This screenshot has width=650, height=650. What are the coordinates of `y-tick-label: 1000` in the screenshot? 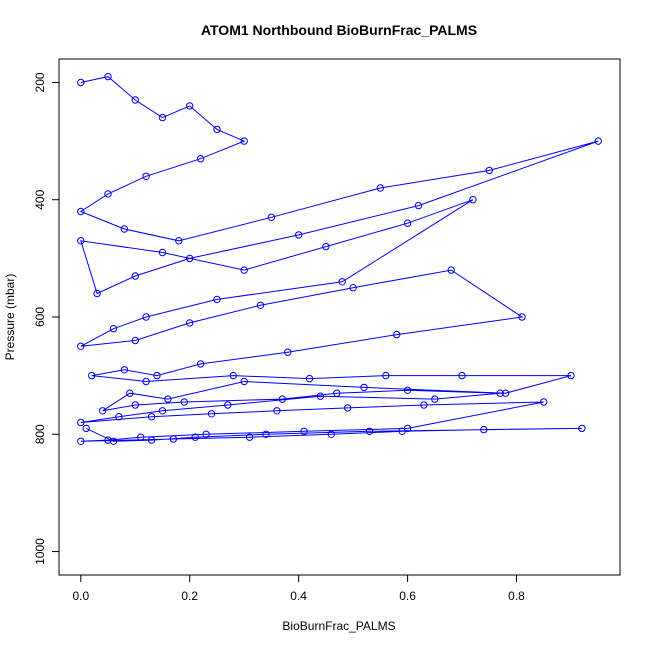 It's located at (40, 551).